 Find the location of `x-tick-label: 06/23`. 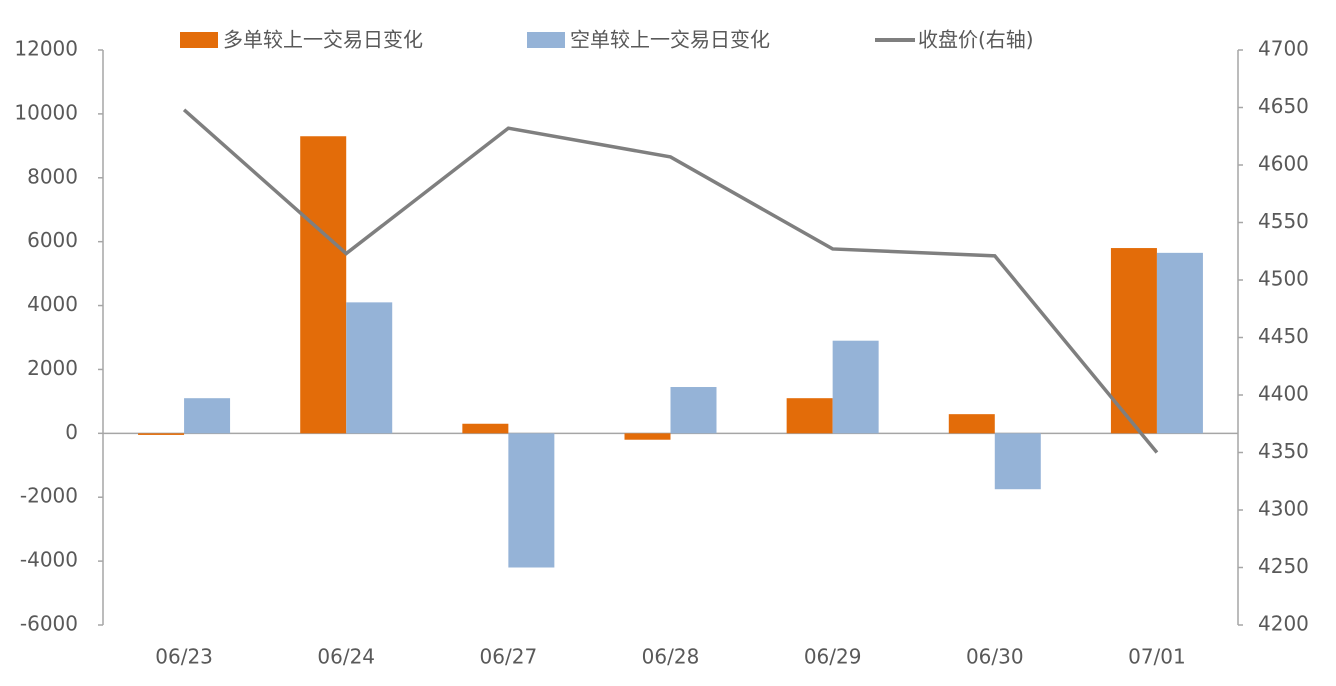

x-tick-label: 06/23 is located at coordinates (184, 657).